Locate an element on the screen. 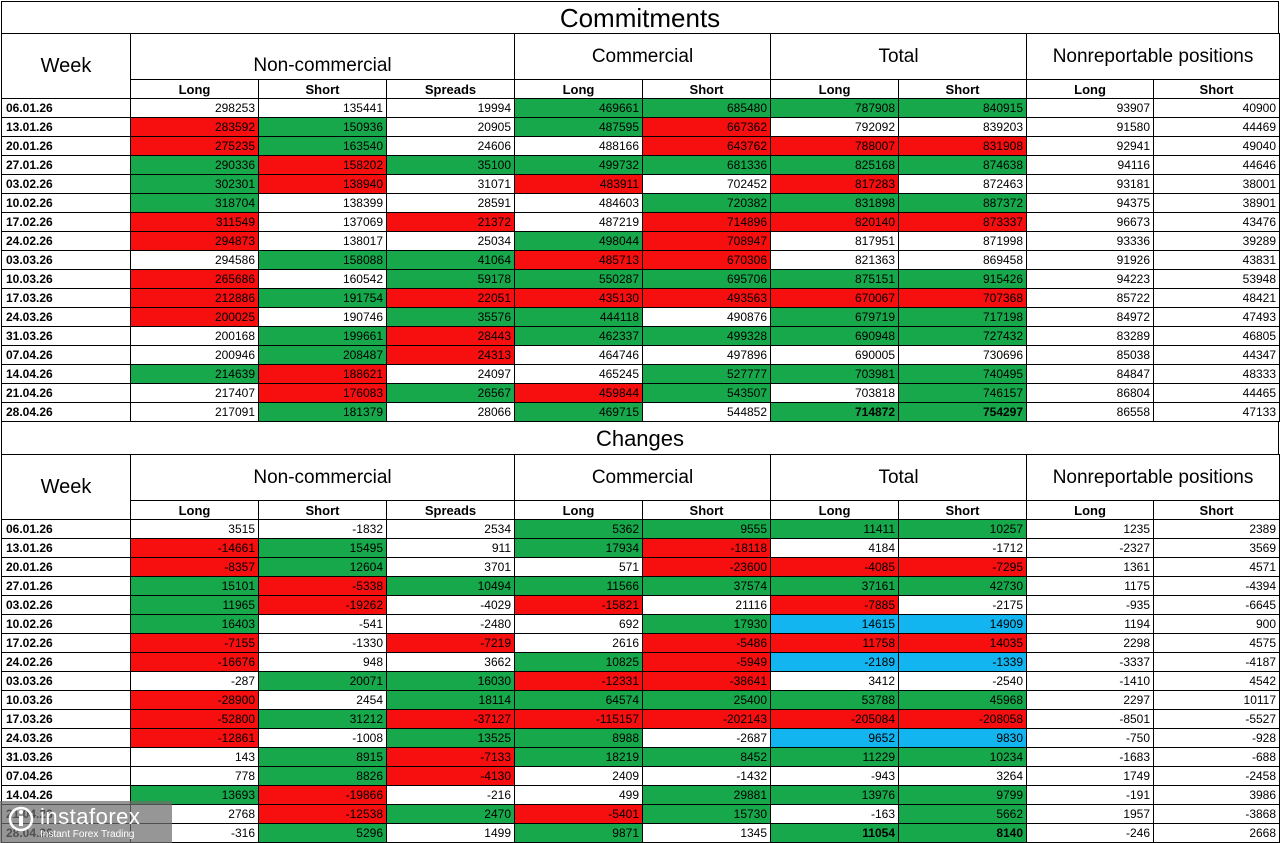 Image resolution: width=1280 pixels, height=843 pixels. value-cell: 48333 is located at coordinates (1216, 374).